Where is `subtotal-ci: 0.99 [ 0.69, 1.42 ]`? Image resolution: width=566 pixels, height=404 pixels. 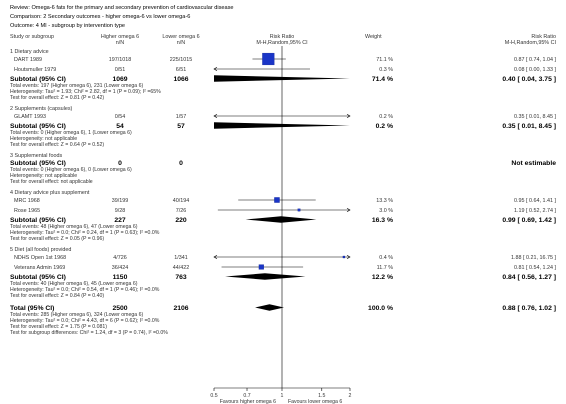 subtotal-ci: 0.99 [ 0.69, 1.42 ] is located at coordinates (529, 220).